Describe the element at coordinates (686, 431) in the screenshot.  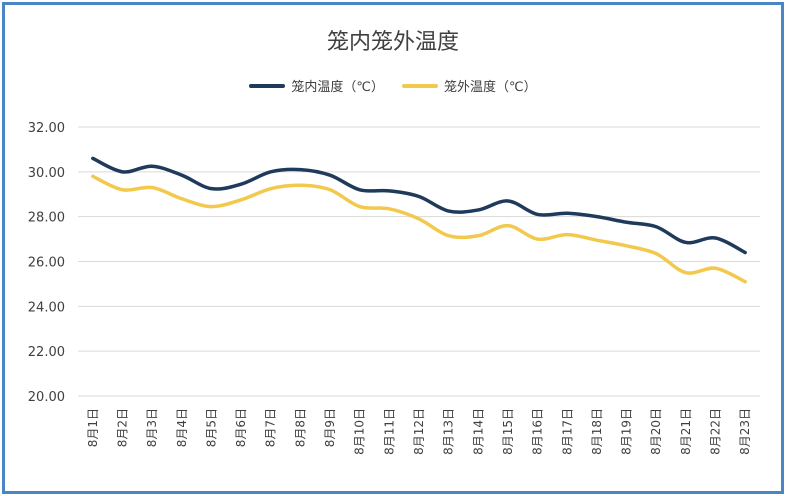
I see `x-tick-label: 8月21日` at that location.